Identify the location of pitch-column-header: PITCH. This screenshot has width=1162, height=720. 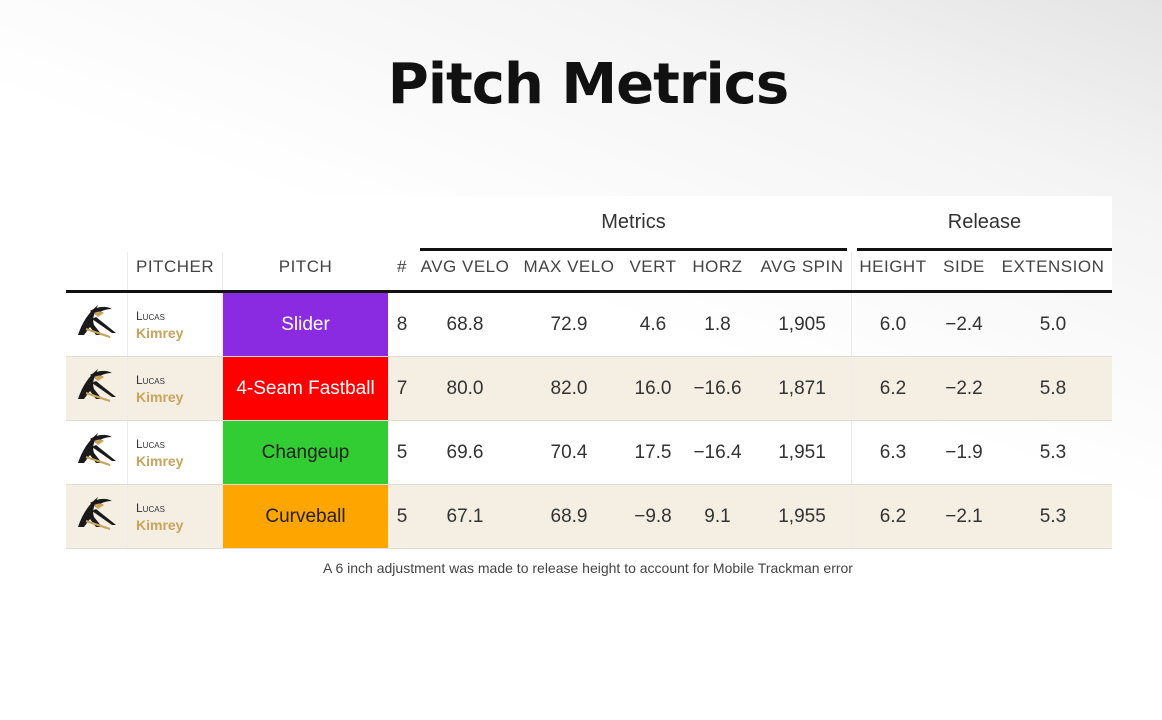
(305, 266).